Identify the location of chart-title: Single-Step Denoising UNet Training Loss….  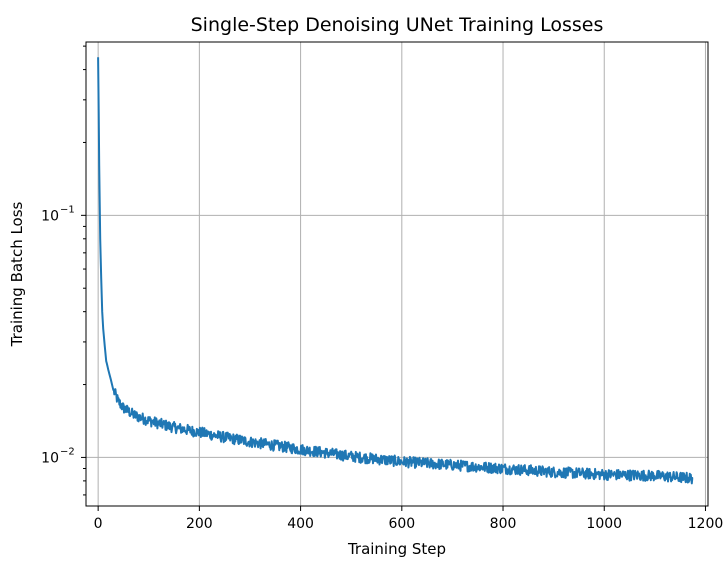
(397, 25).